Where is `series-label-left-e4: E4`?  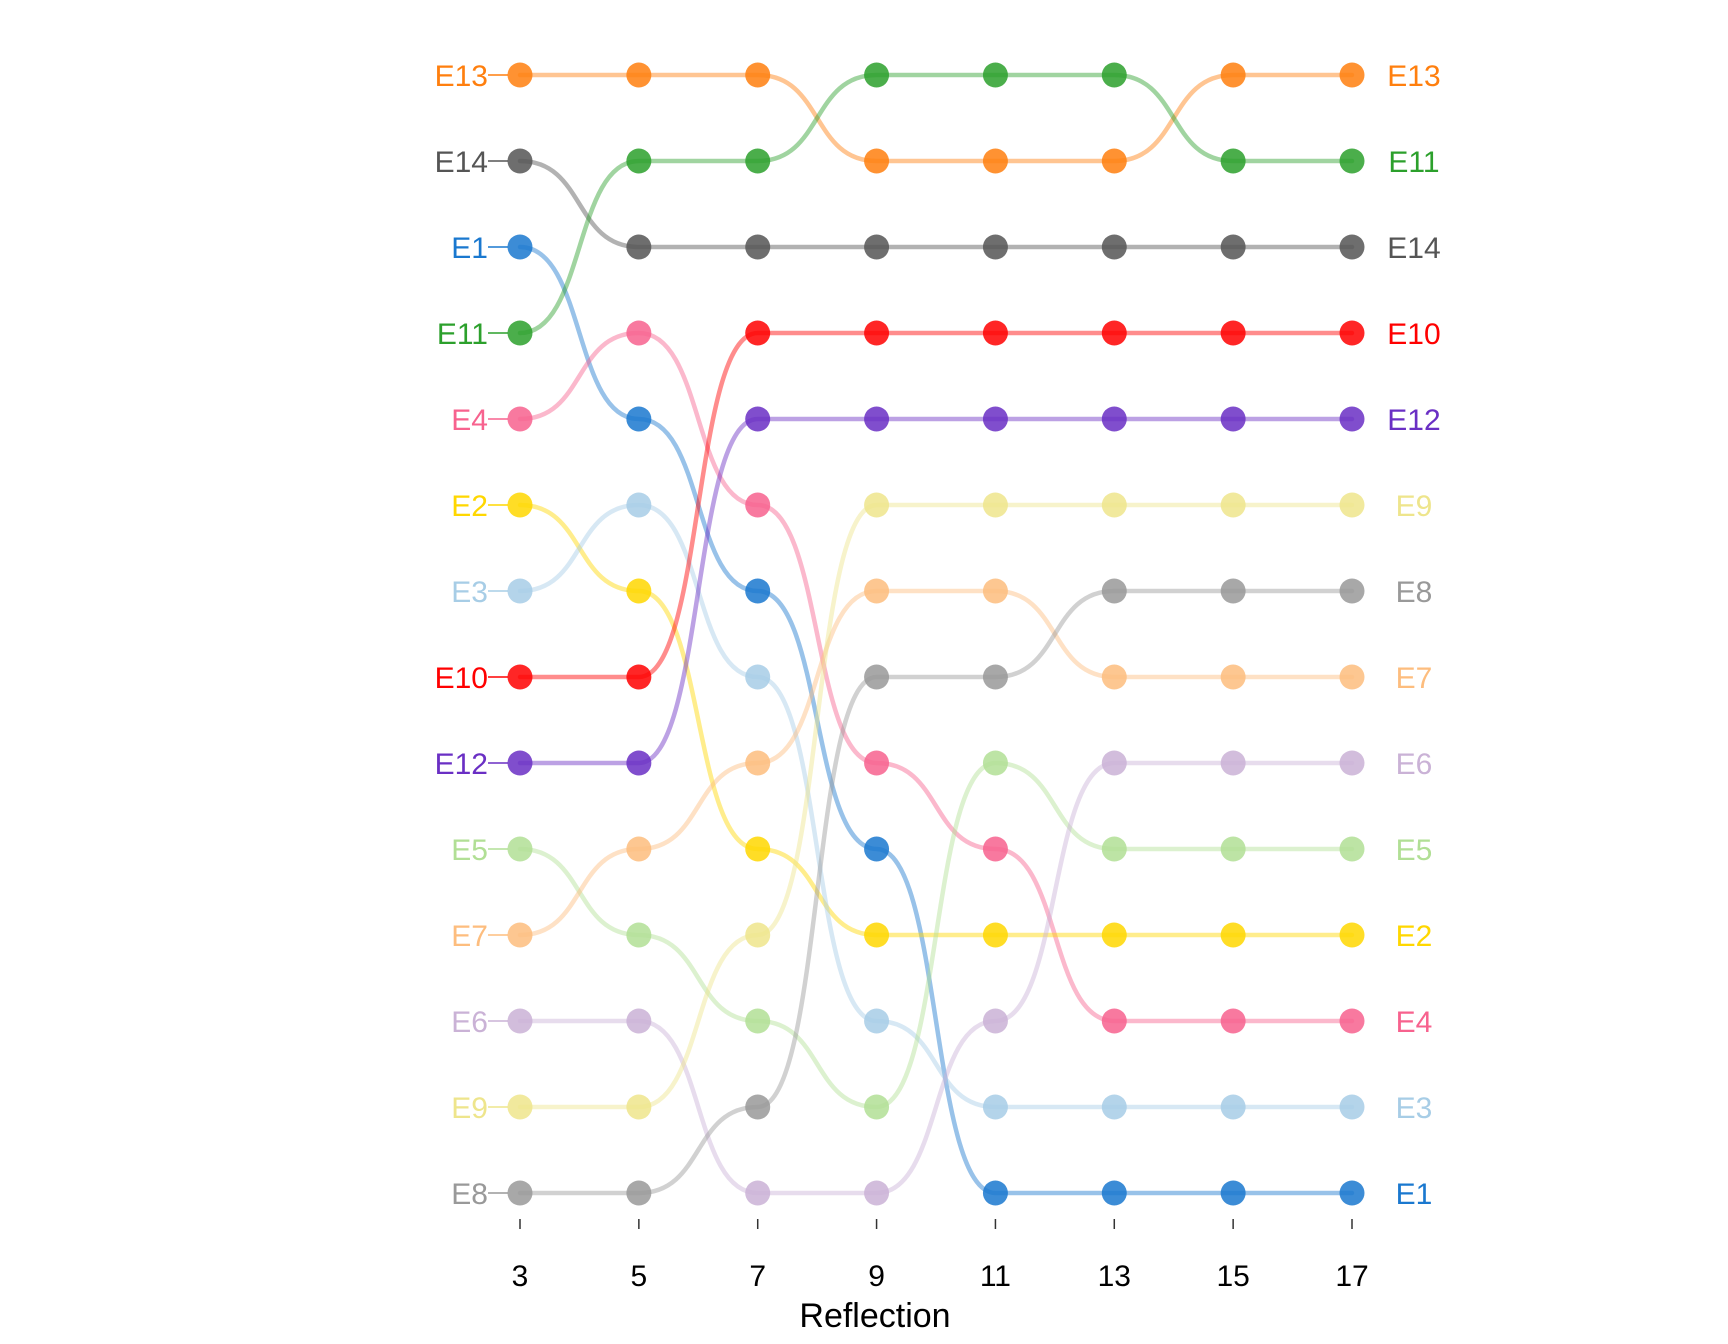
series-label-left-e4: E4 is located at coordinates (469, 420).